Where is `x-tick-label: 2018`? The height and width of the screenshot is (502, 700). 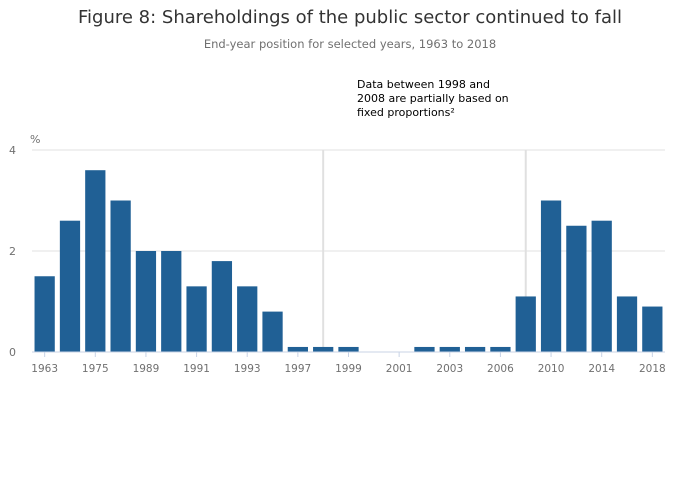
x-tick-label: 2018 is located at coordinates (652, 369).